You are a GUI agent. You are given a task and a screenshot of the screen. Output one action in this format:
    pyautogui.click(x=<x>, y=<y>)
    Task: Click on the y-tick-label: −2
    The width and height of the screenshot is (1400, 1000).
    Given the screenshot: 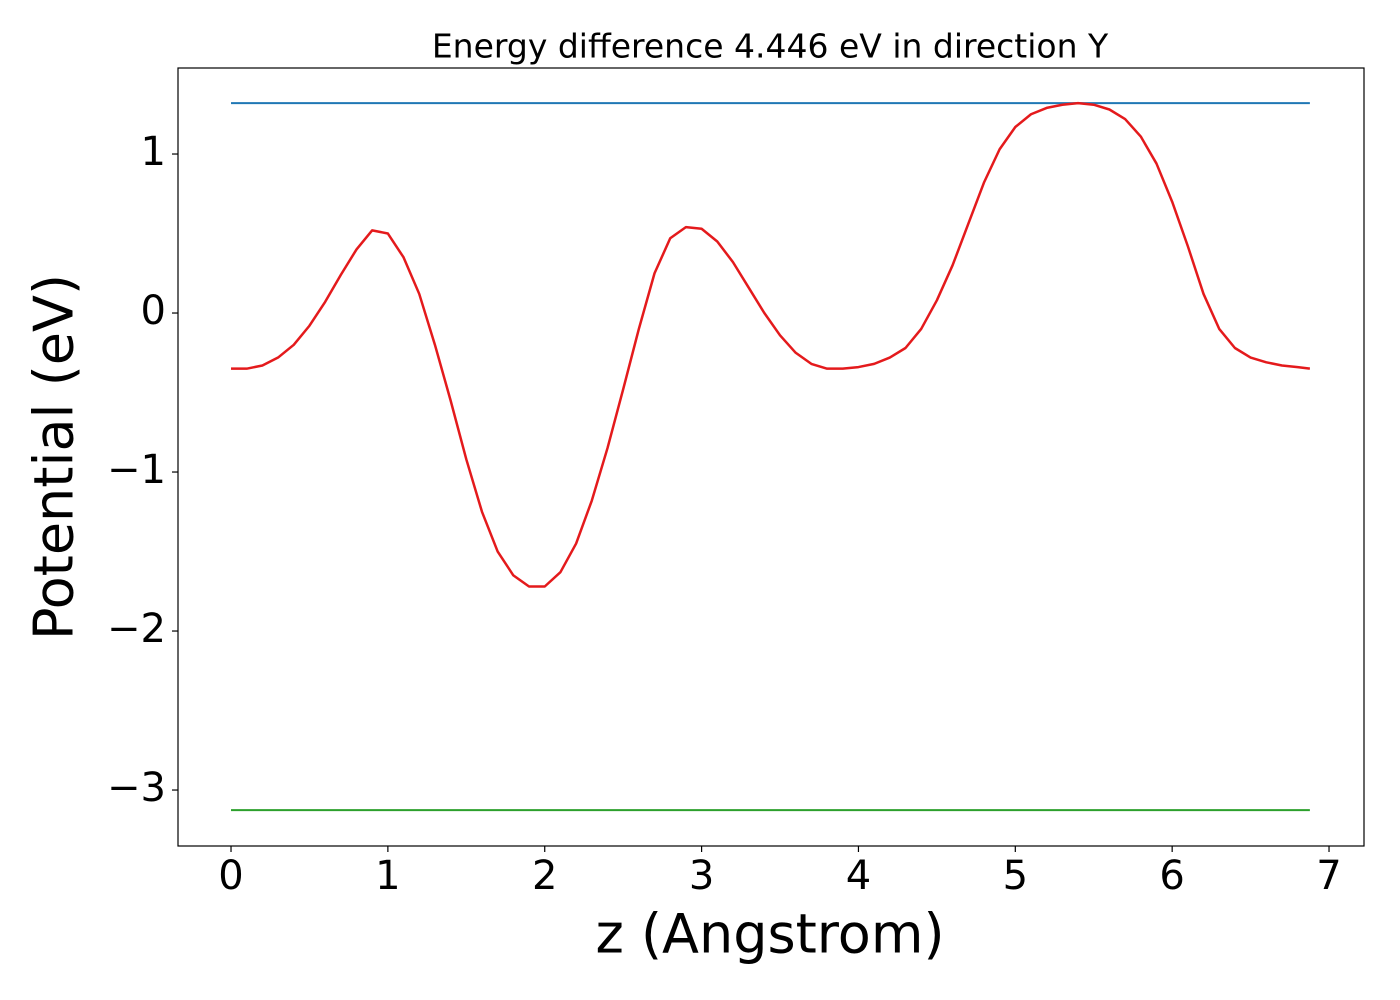 What is the action you would take?
    pyautogui.click(x=136, y=629)
    